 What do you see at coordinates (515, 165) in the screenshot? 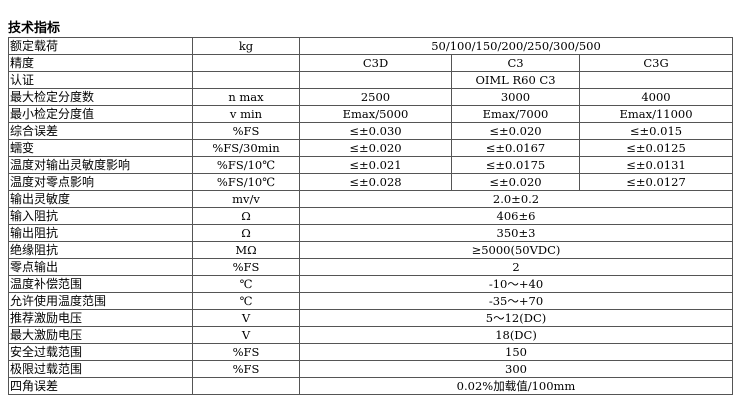
I see `spec-value-c3: ≤±0.0175` at bounding box center [515, 165].